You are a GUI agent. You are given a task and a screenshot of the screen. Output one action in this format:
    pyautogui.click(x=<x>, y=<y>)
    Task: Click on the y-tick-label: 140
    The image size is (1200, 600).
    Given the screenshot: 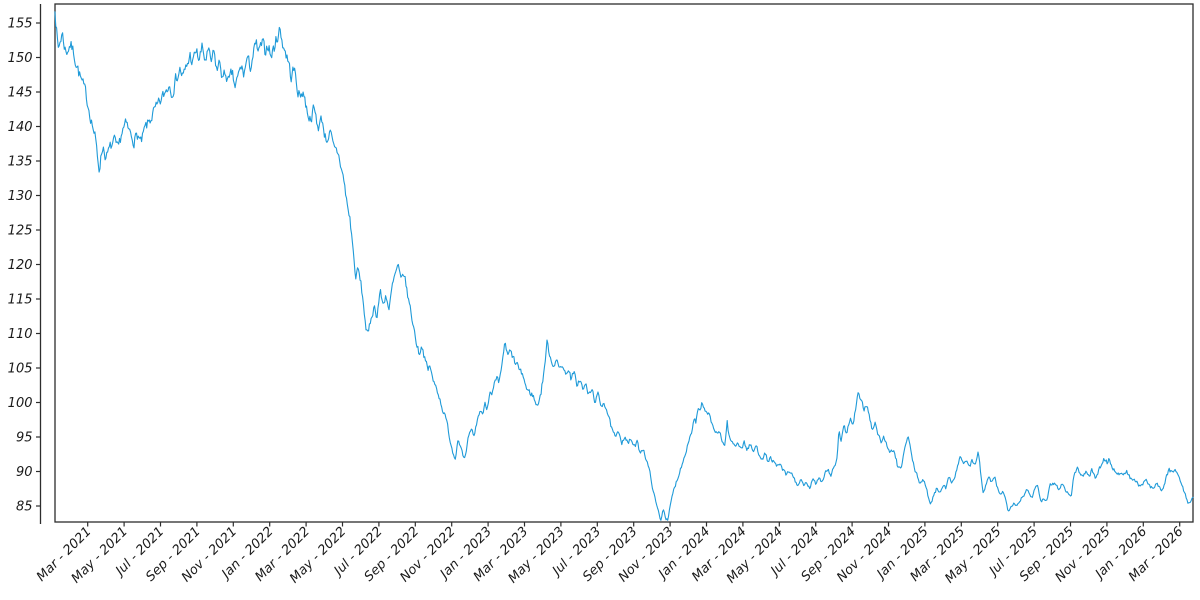 What is the action you would take?
    pyautogui.click(x=20, y=127)
    